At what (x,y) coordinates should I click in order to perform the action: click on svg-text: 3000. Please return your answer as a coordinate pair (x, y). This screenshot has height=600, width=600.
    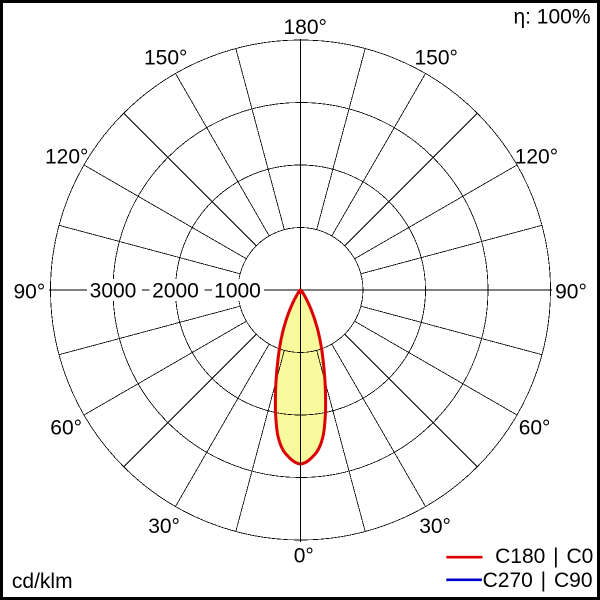
    Looking at the image, I should click on (113, 290).